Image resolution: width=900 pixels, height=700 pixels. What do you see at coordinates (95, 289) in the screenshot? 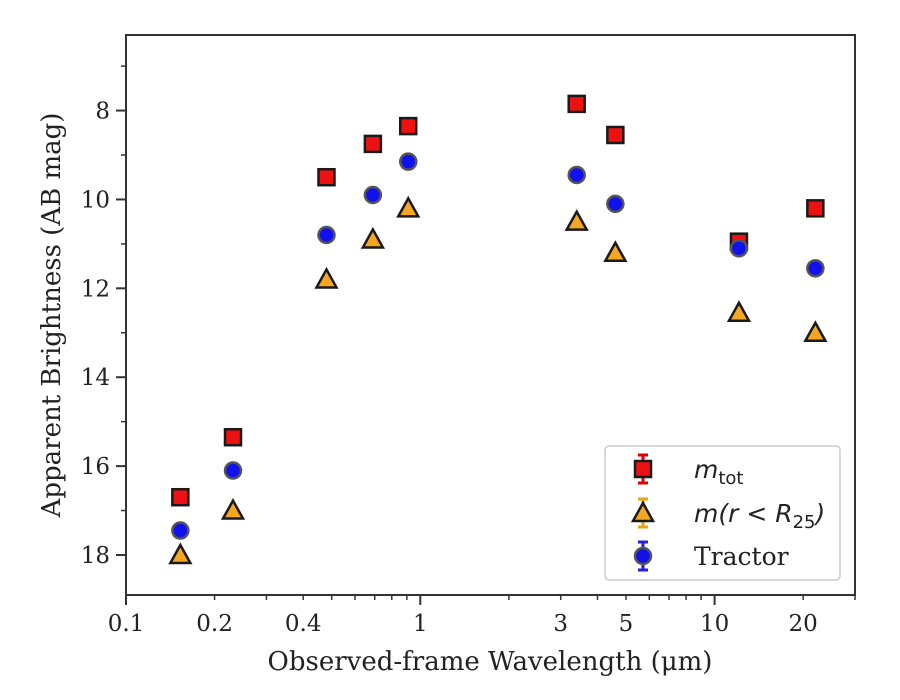
I see `y-tick-label: 12` at bounding box center [95, 289].